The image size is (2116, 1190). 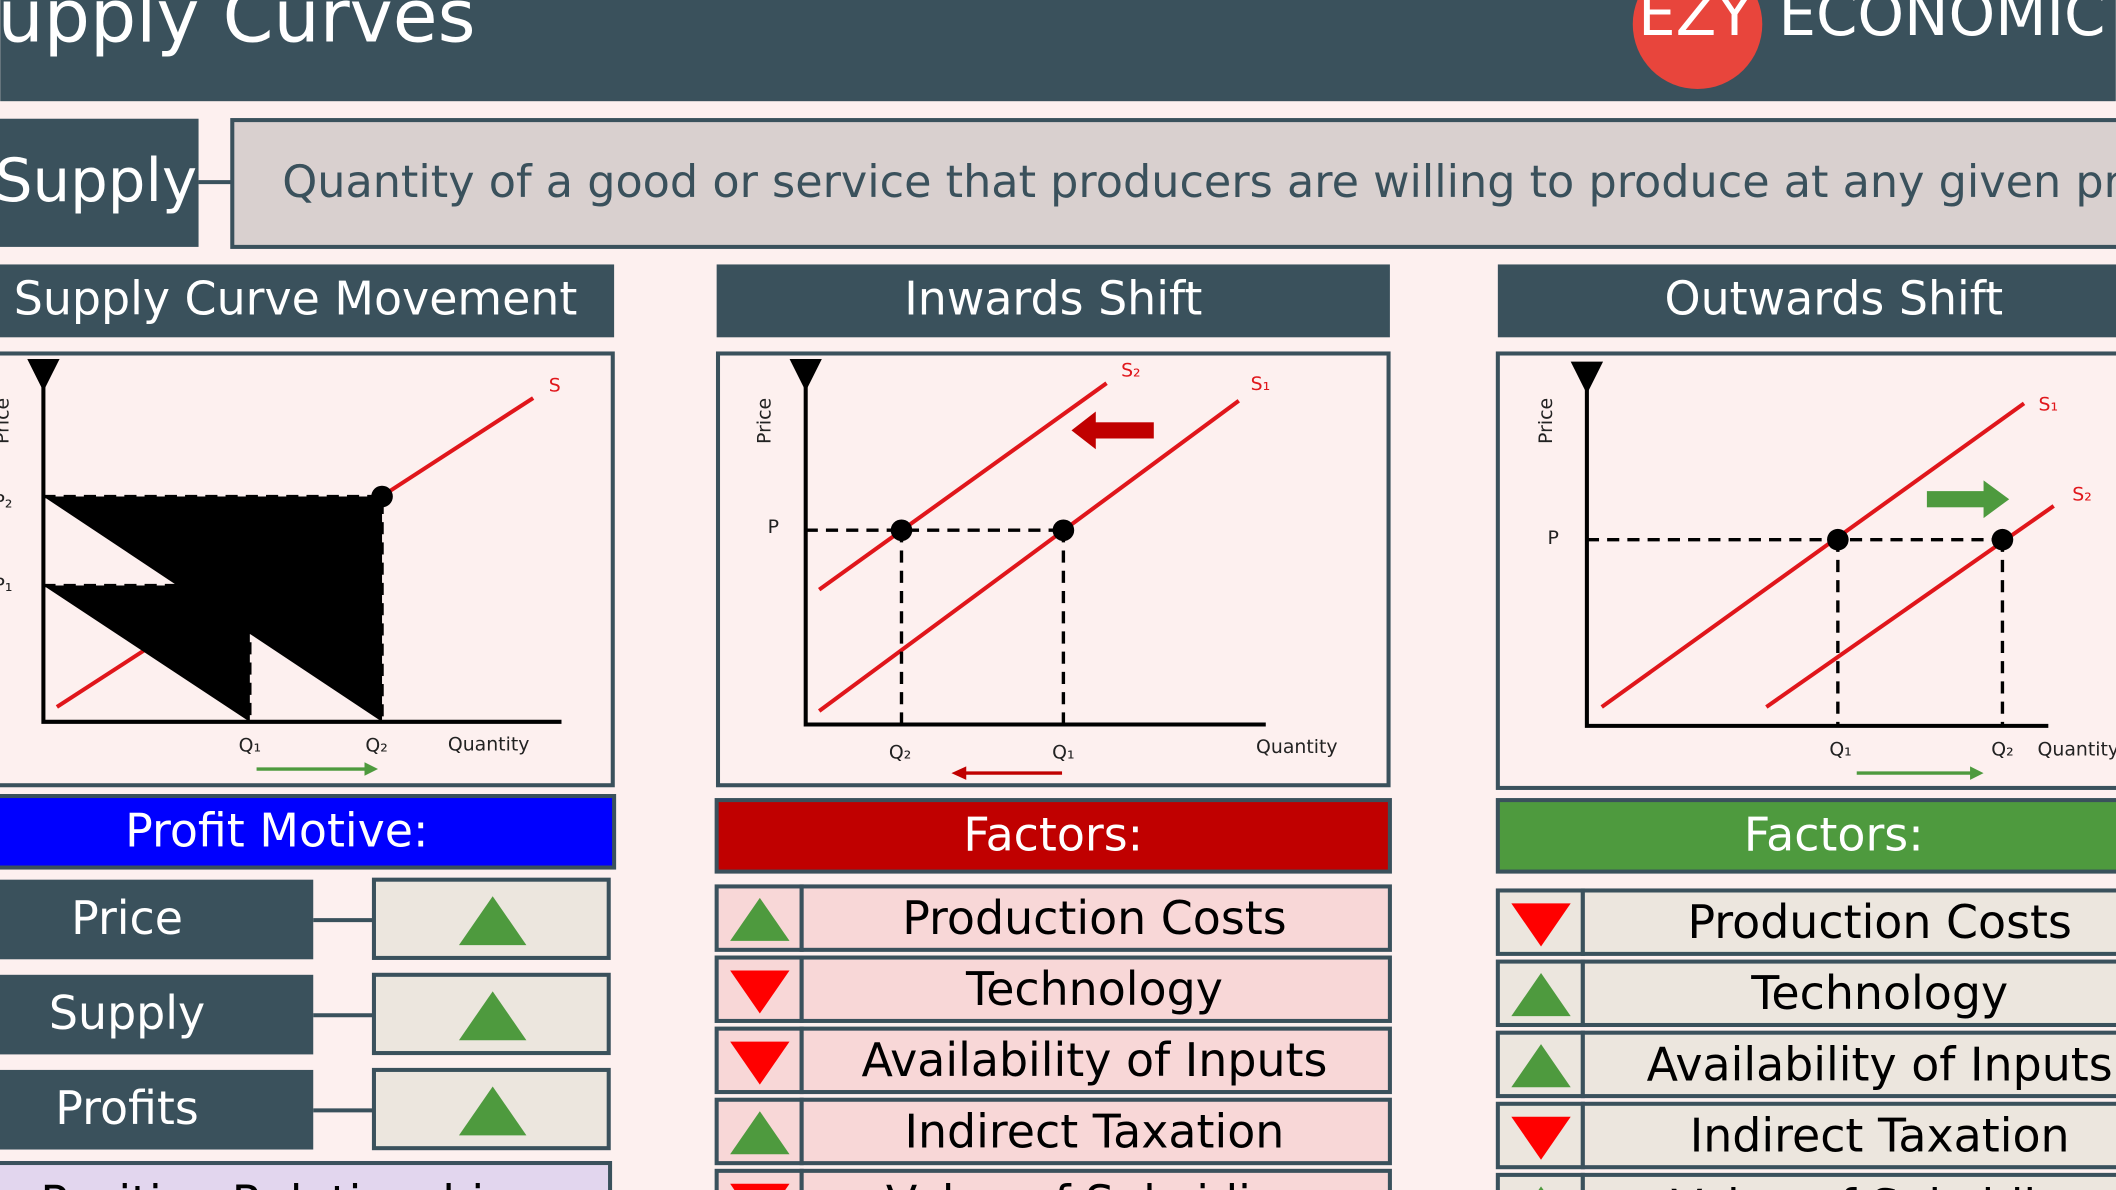 I want to click on price-label: P₁, so click(x=6, y=585).